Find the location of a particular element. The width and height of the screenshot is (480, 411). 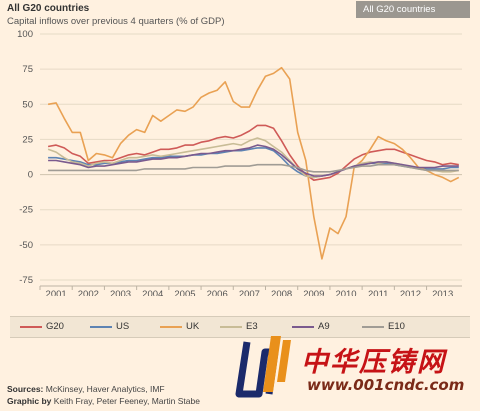

x-tick-label: 2006 is located at coordinates (217, 292).